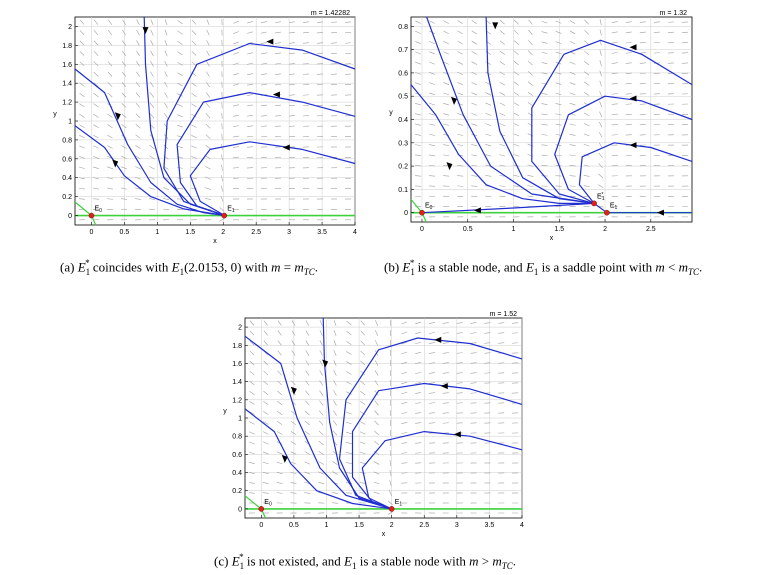  Describe the element at coordinates (457, 525) in the screenshot. I see `x-tick-label: 3` at that location.